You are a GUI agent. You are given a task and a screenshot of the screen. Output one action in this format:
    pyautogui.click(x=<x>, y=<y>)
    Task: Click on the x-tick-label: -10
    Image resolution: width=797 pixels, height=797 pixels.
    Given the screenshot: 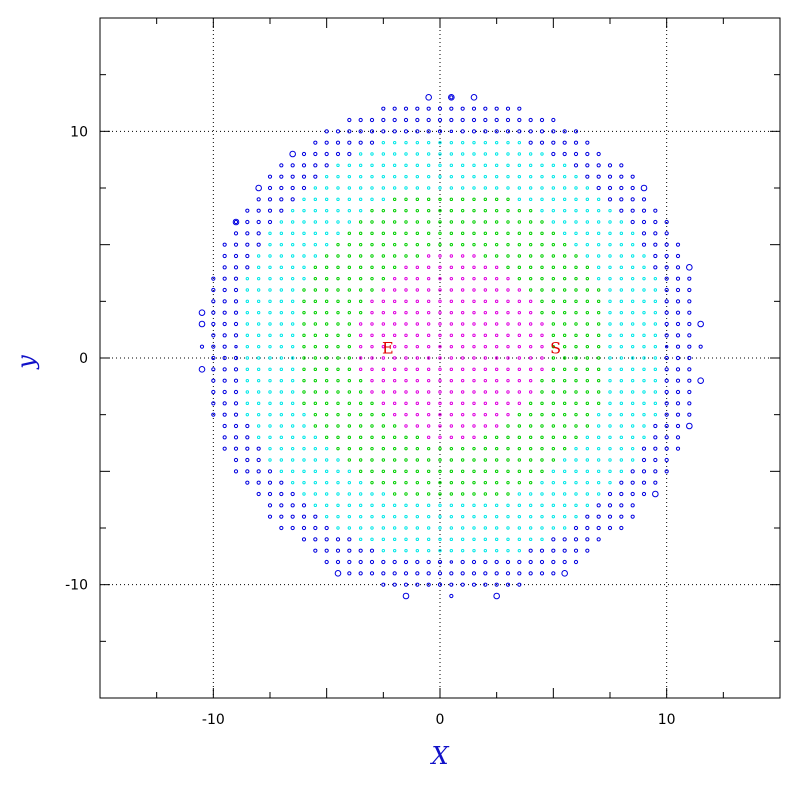 What is the action you would take?
    pyautogui.click(x=213, y=720)
    